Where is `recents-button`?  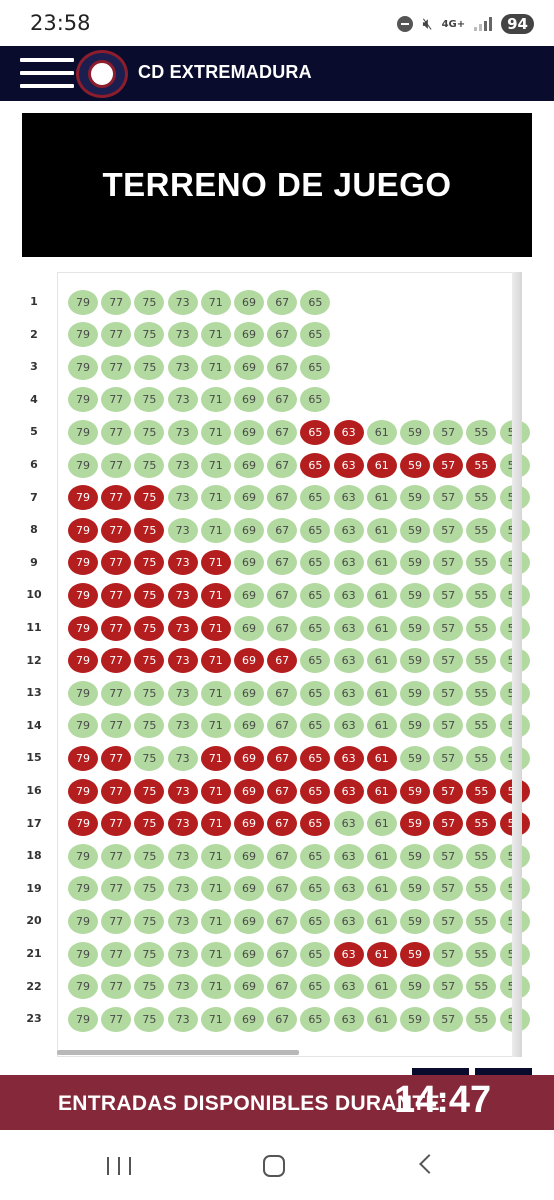
recents-button is located at coordinates (119, 1166).